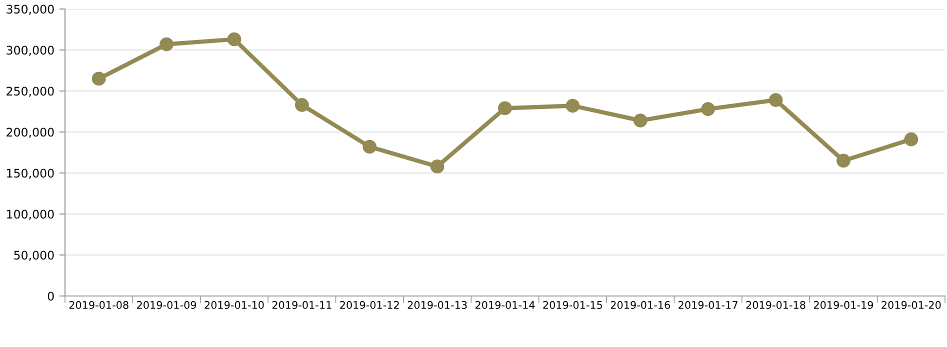 This screenshot has height=347, width=947. I want to click on y-tick-label: 150,000, so click(30, 173).